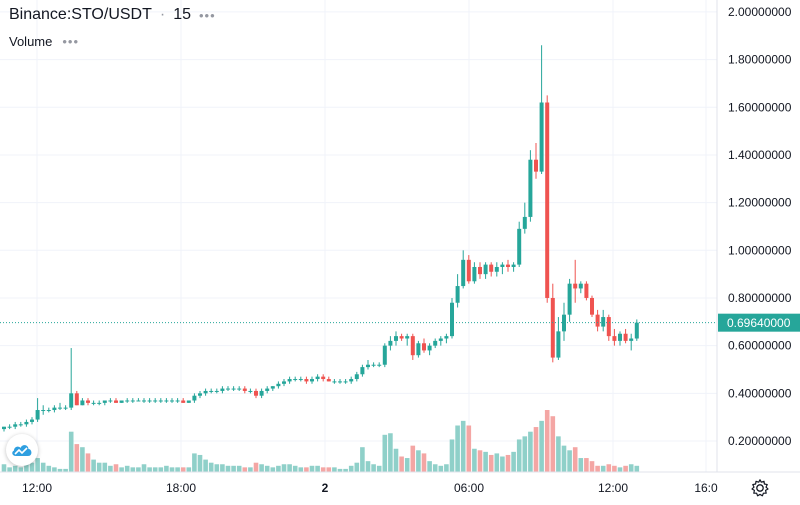 This screenshot has width=800, height=505. Describe the element at coordinates (760, 488) in the screenshot. I see `gear-icon` at that location.